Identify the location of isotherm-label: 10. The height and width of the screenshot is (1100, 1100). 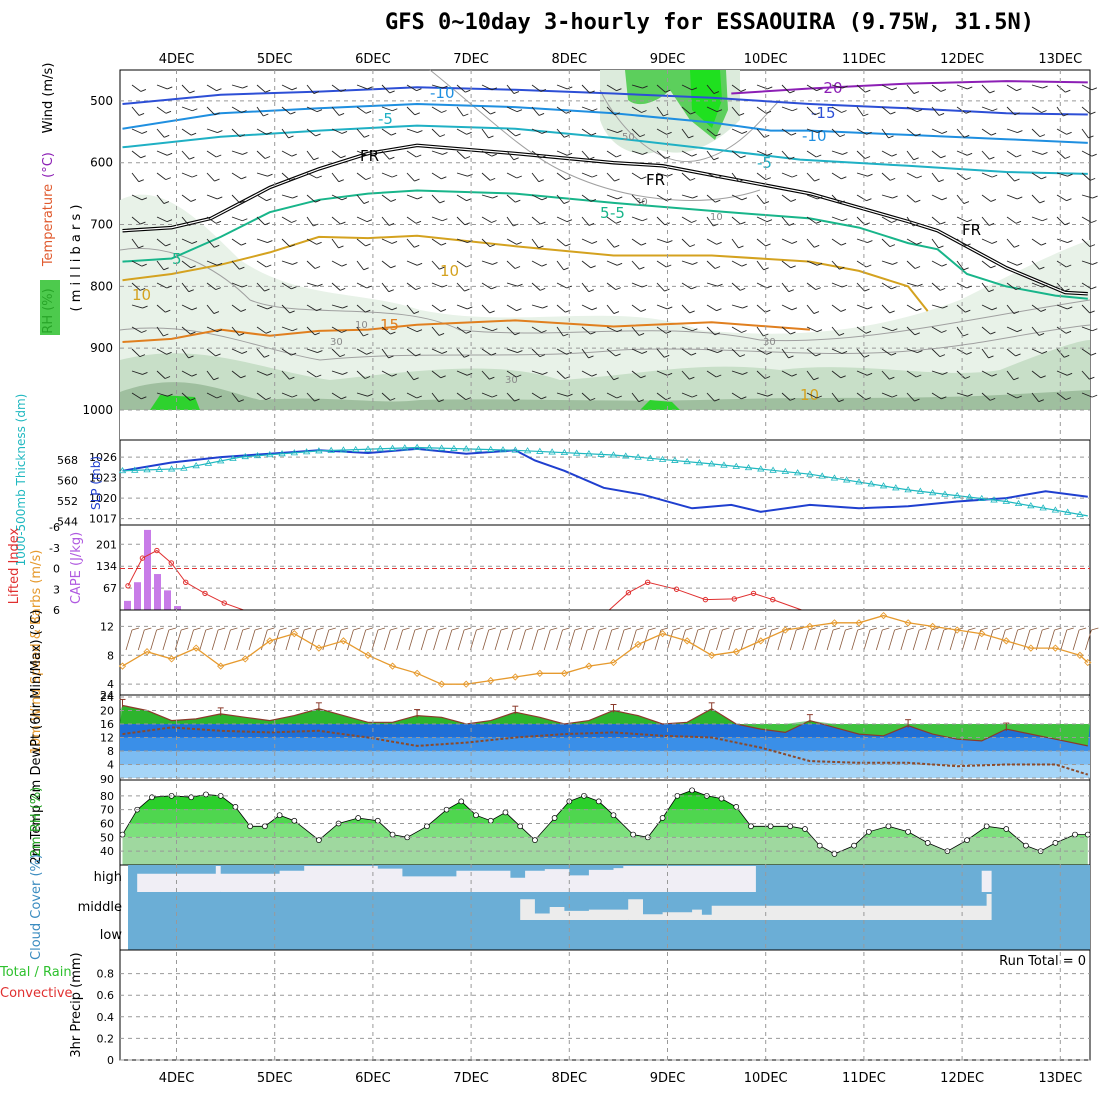
(809, 395).